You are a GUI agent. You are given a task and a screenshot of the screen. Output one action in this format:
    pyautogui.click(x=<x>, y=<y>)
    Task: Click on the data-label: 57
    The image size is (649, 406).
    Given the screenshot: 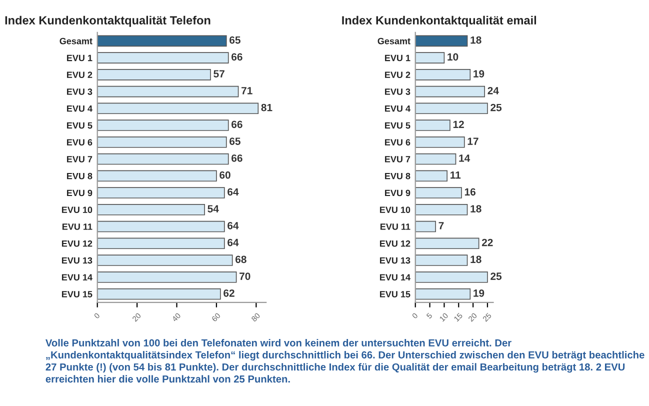 What is the action you would take?
    pyautogui.click(x=219, y=74)
    